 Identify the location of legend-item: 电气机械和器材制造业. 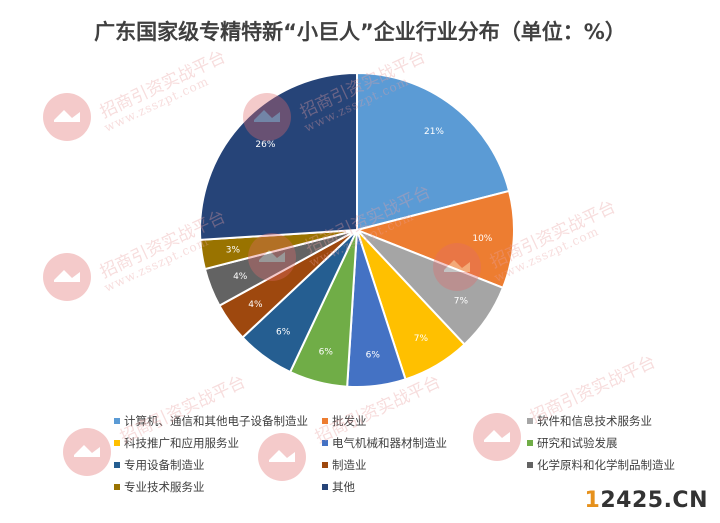
(424, 443).